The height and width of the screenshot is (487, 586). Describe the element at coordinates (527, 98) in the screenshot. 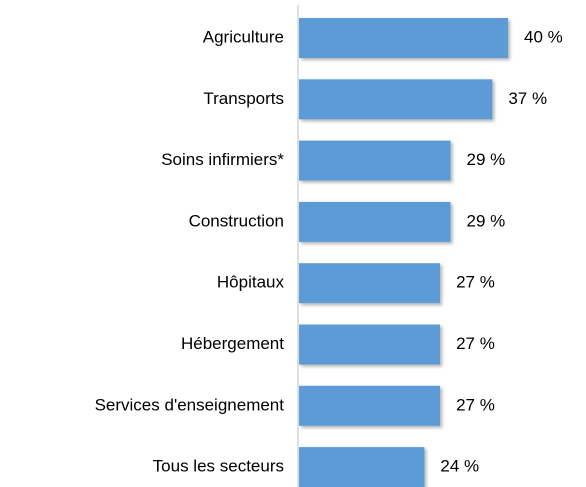

I see `value-label: 37 %` at that location.